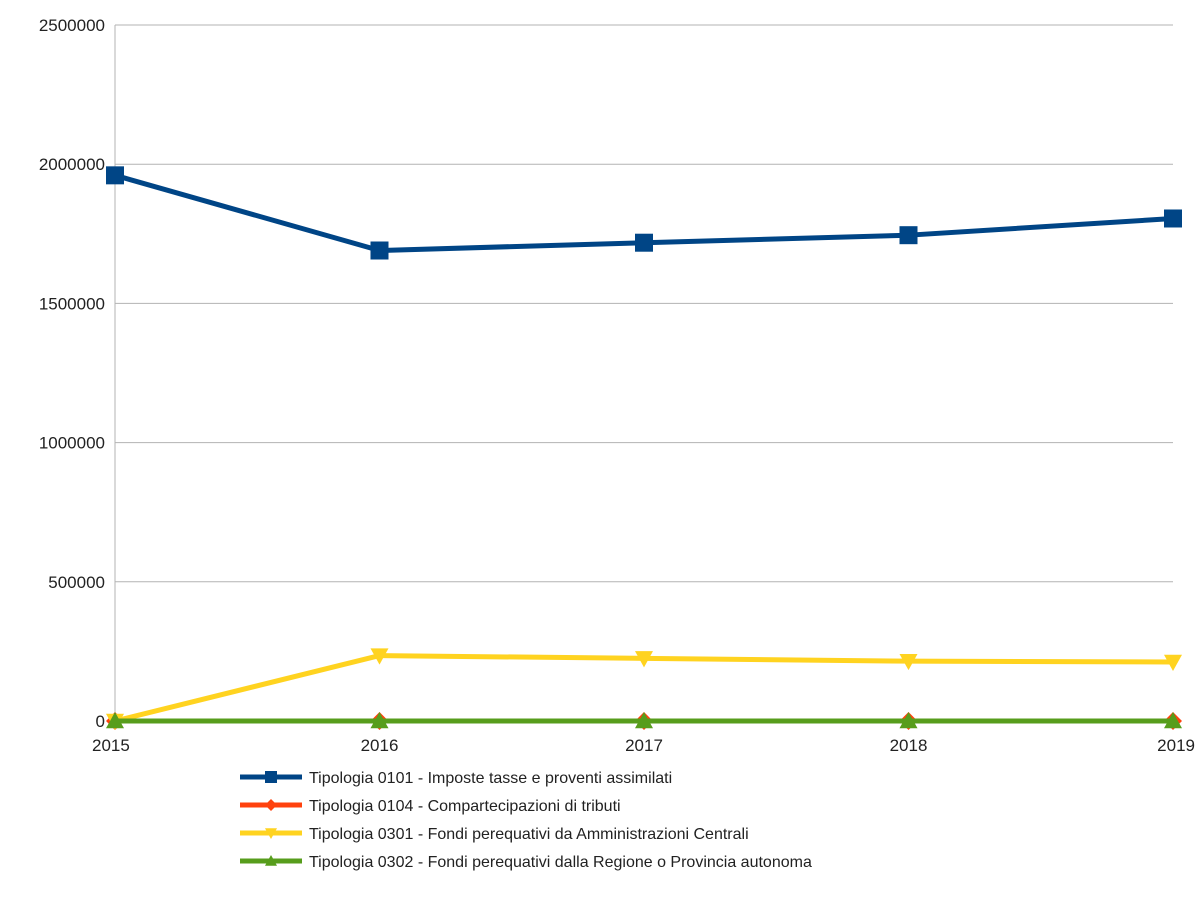  I want to click on x-tick-label: 2019, so click(1176, 745).